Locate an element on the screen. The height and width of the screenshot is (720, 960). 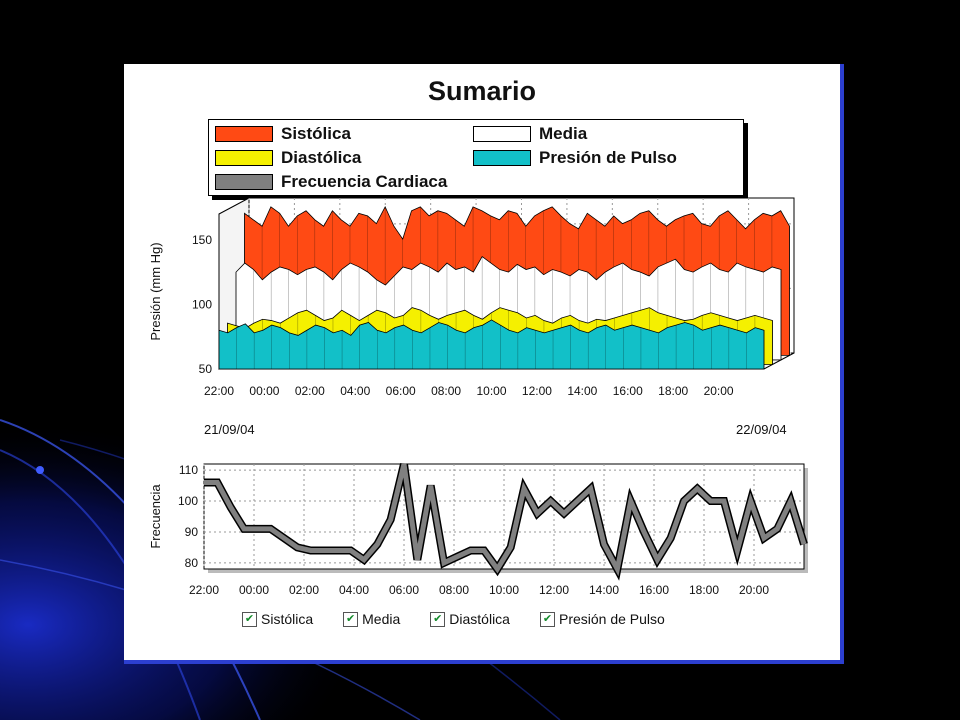
legend-item-media: Media is located at coordinates (530, 134).